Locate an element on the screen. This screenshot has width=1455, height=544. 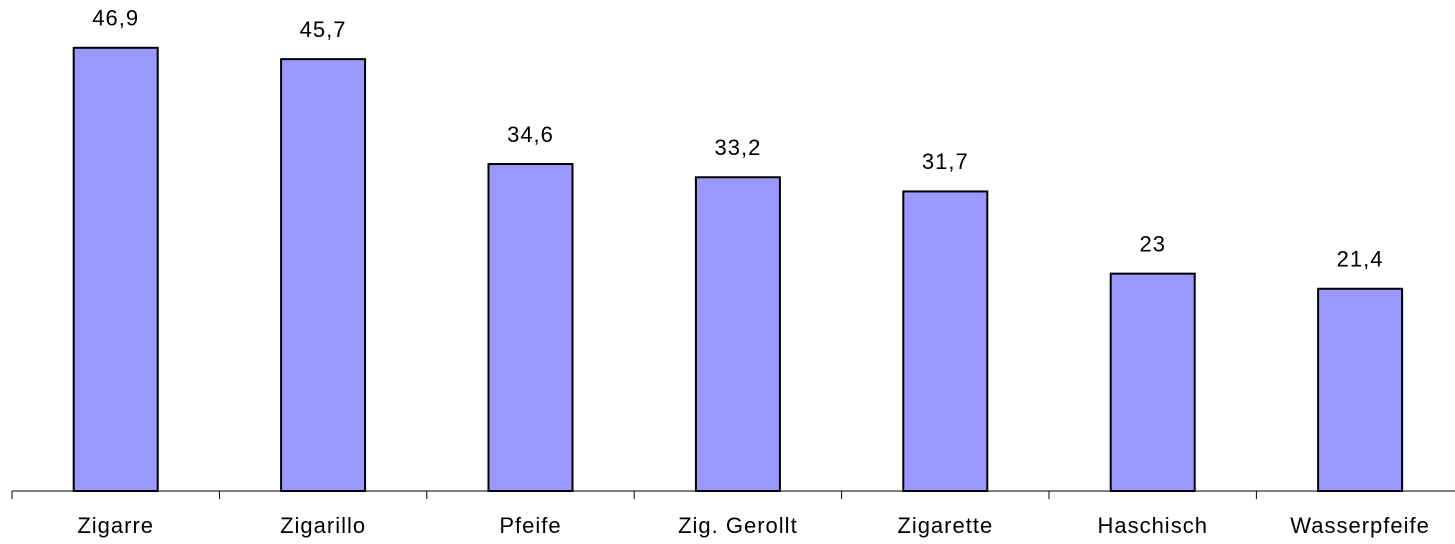
x-tick-label: Zigarillo is located at coordinates (323, 525).